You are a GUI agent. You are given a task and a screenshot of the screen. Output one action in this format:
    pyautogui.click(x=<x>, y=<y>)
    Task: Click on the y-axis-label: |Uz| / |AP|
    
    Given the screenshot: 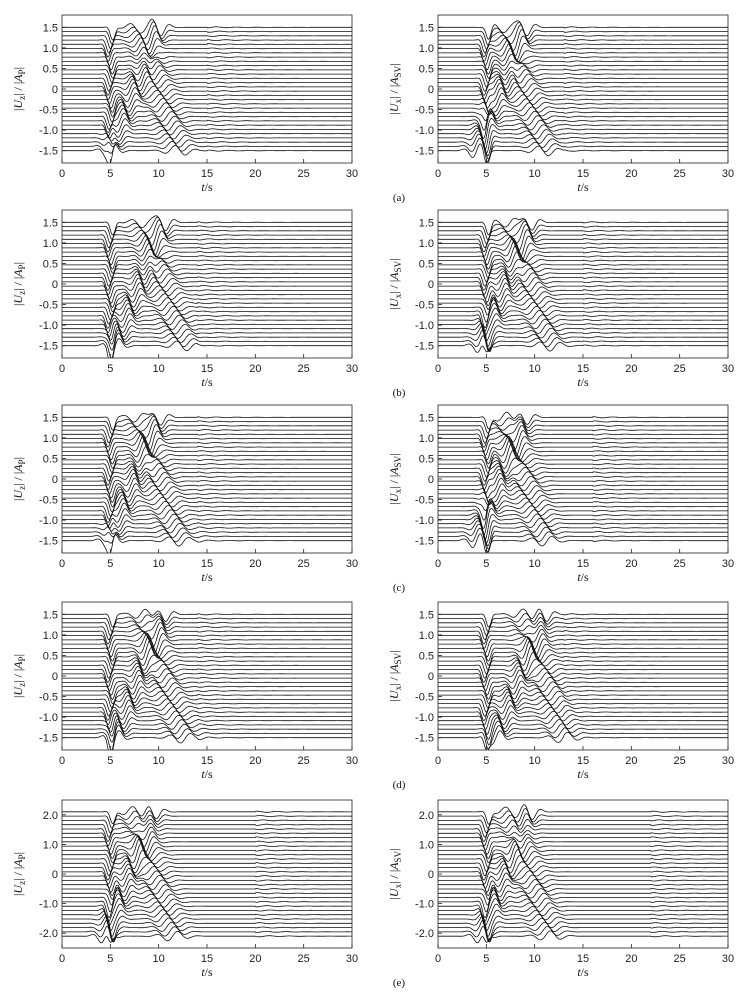 What is the action you would take?
    pyautogui.click(x=19, y=89)
    